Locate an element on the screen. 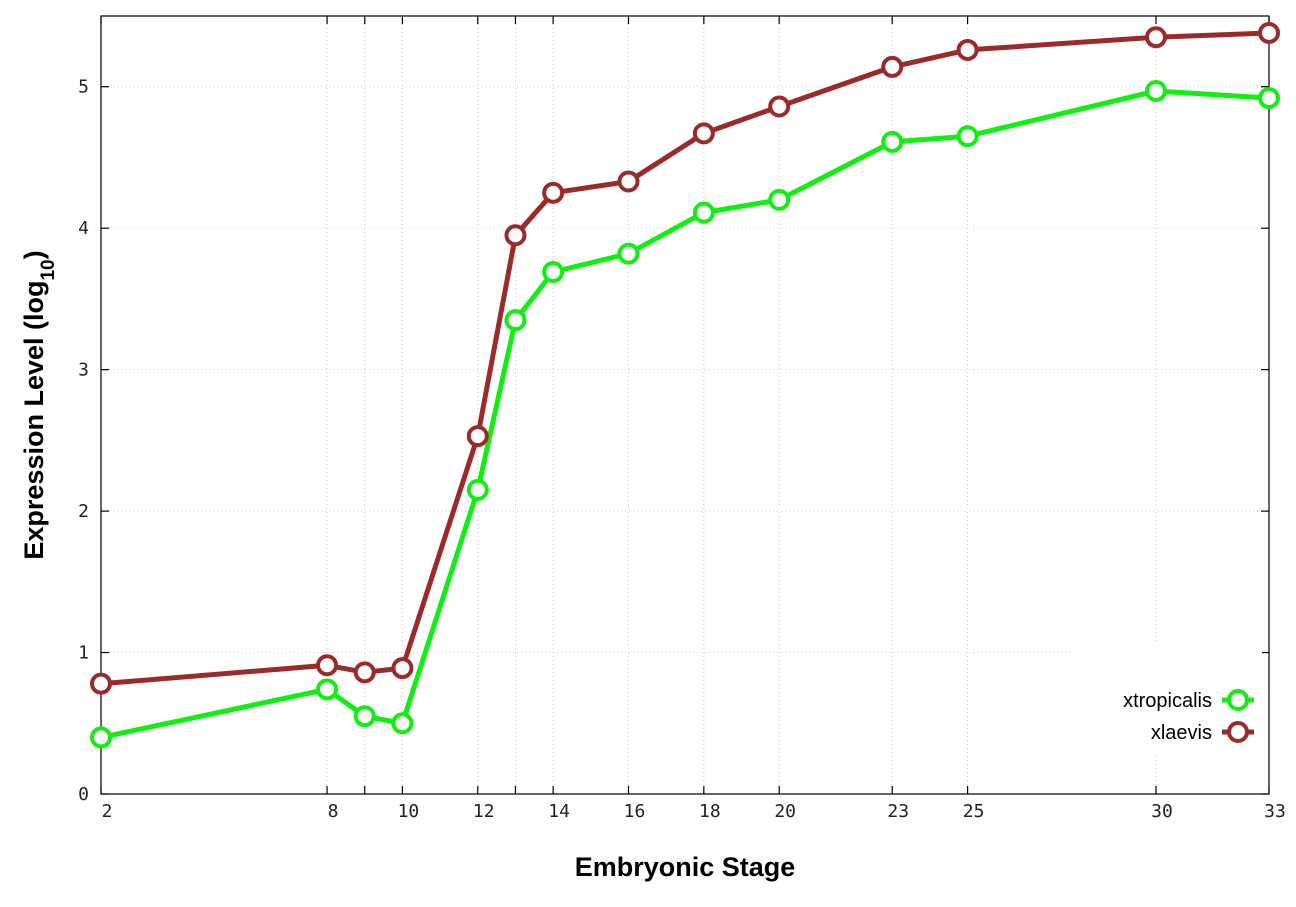 The width and height of the screenshot is (1296, 907). y-axis-title: Expression Level (log10) is located at coordinates (39, 404).